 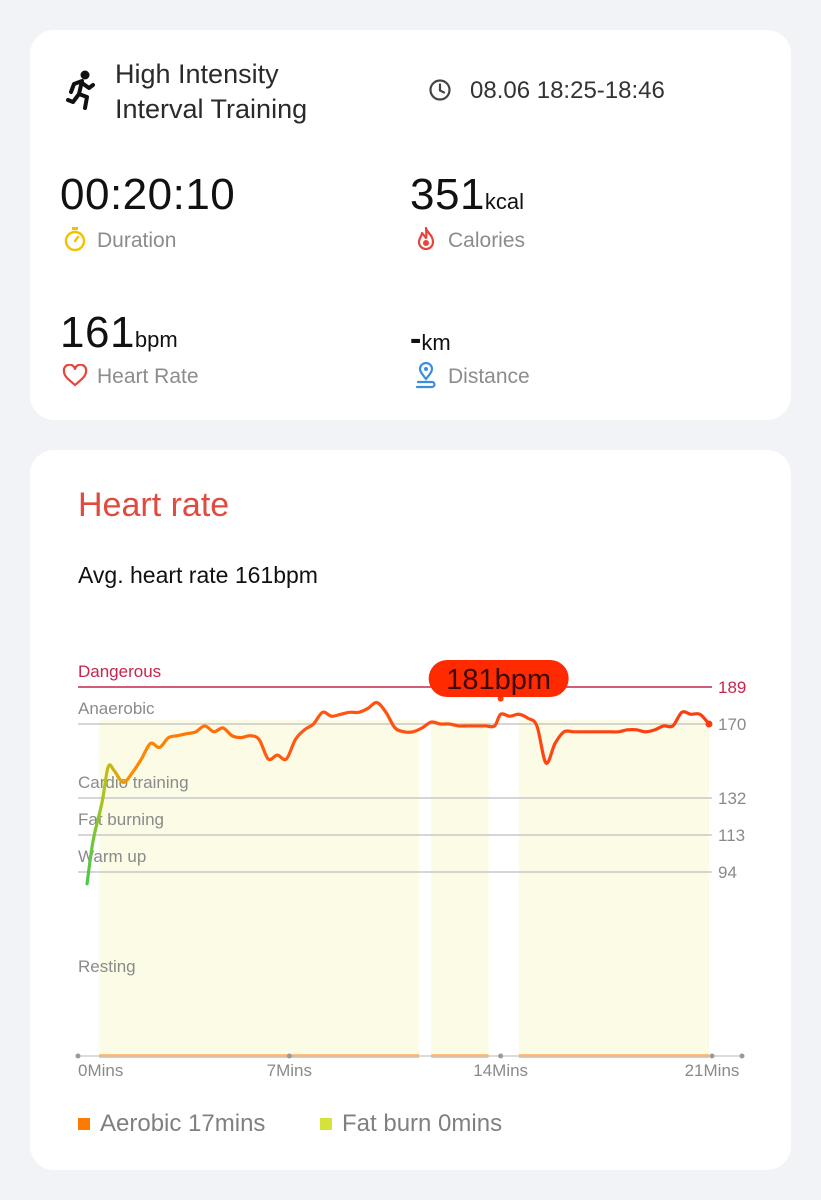 I want to click on legend-fat-burn-swatch, so click(x=326, y=1124).